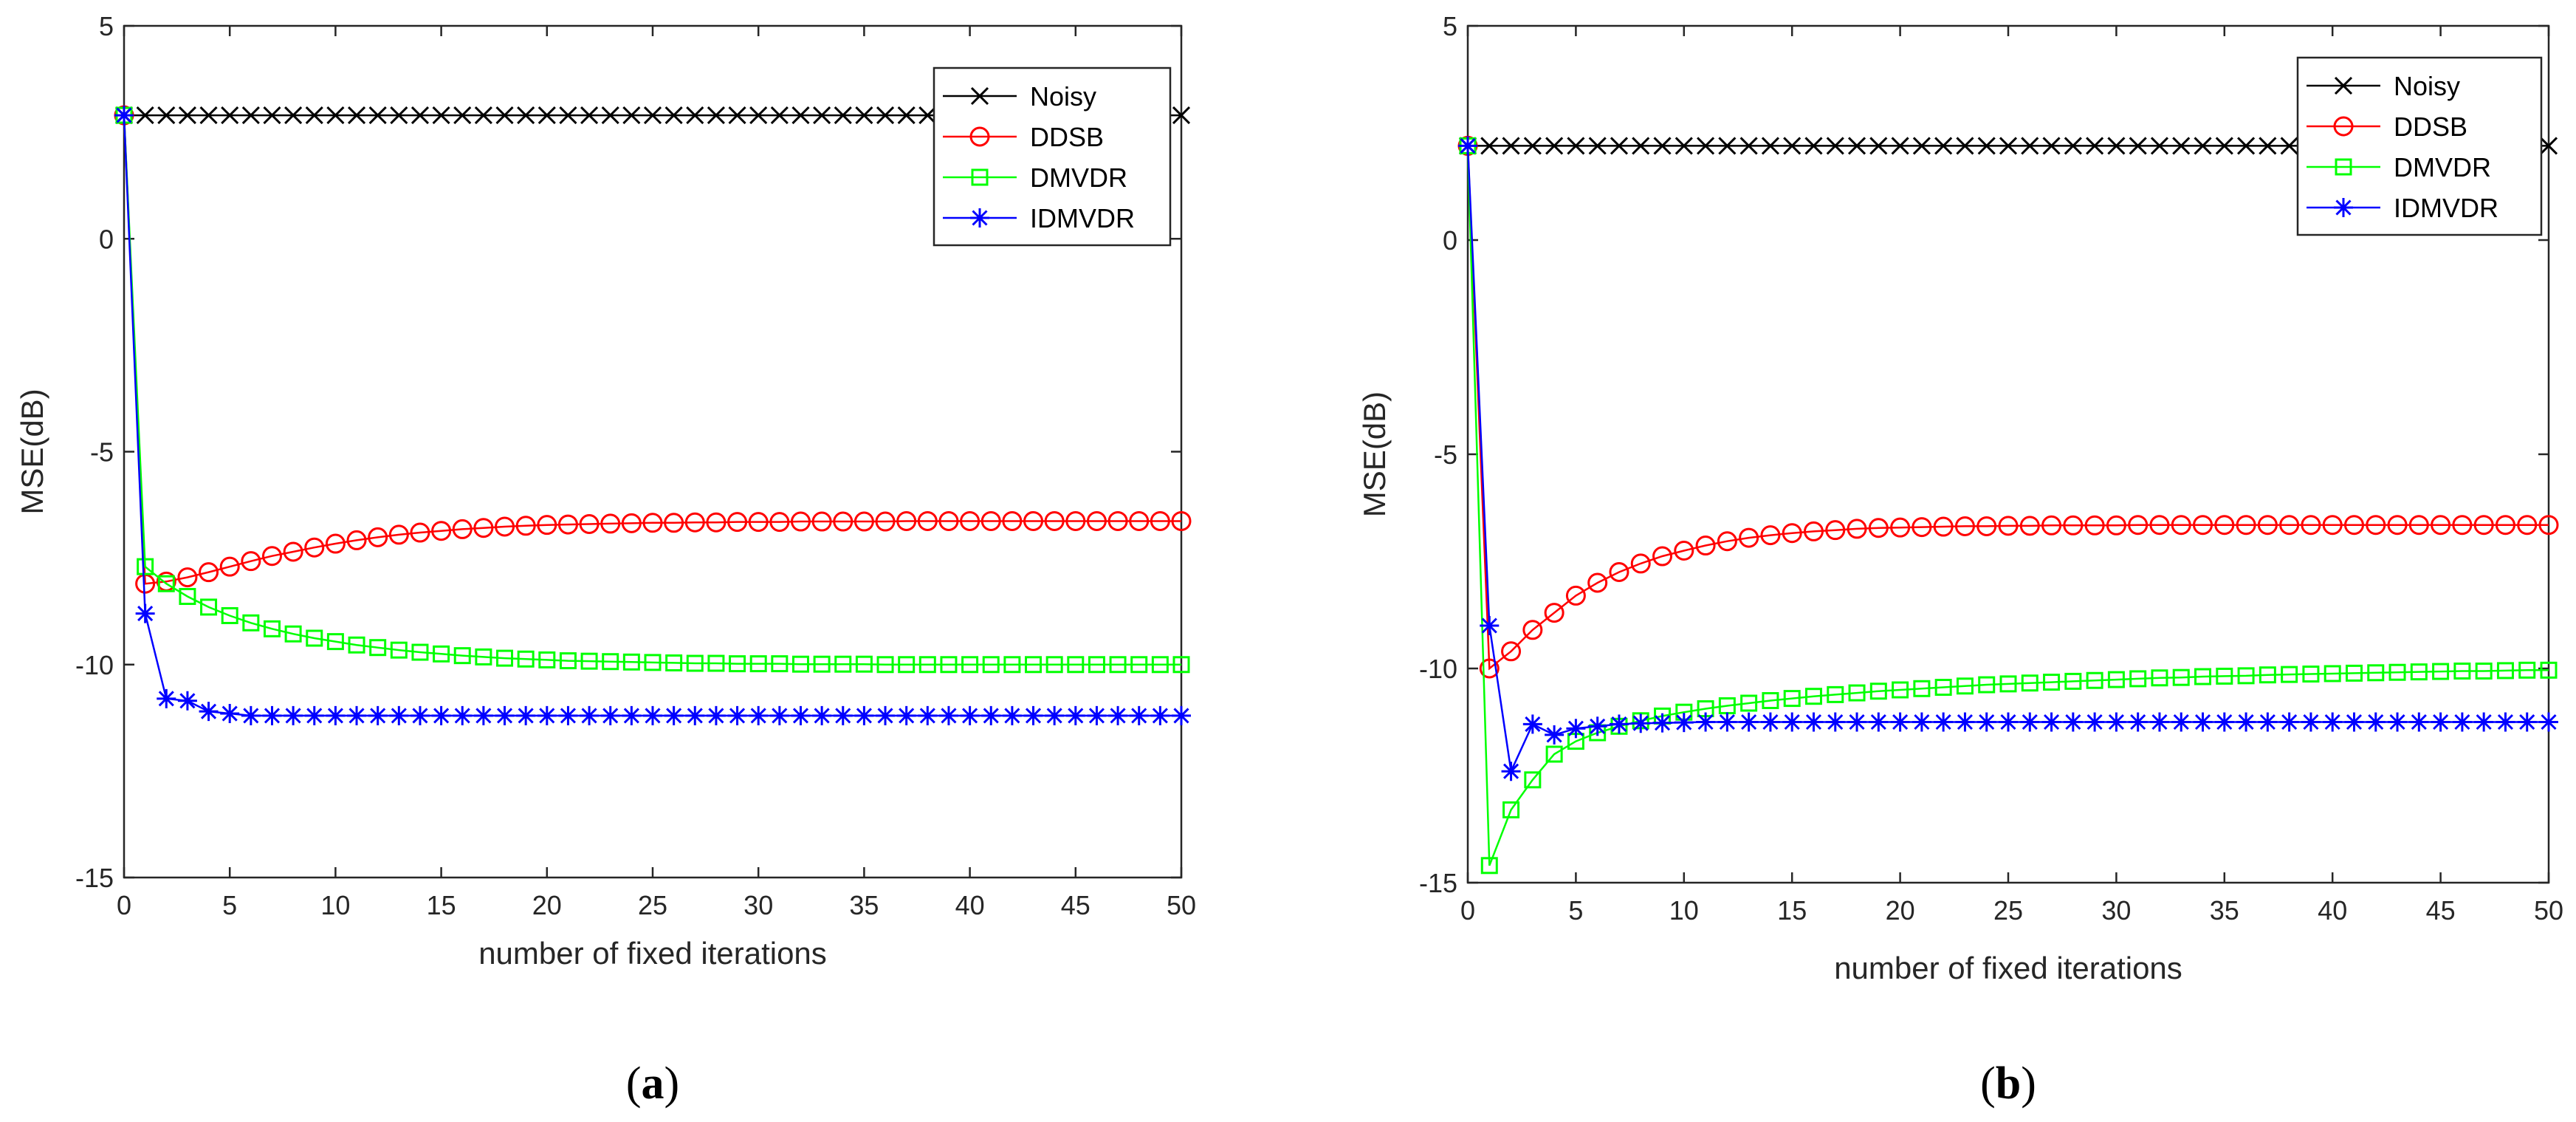 The height and width of the screenshot is (1122, 2576). Describe the element at coordinates (2419, 146) in the screenshot. I see `legend-box` at that location.